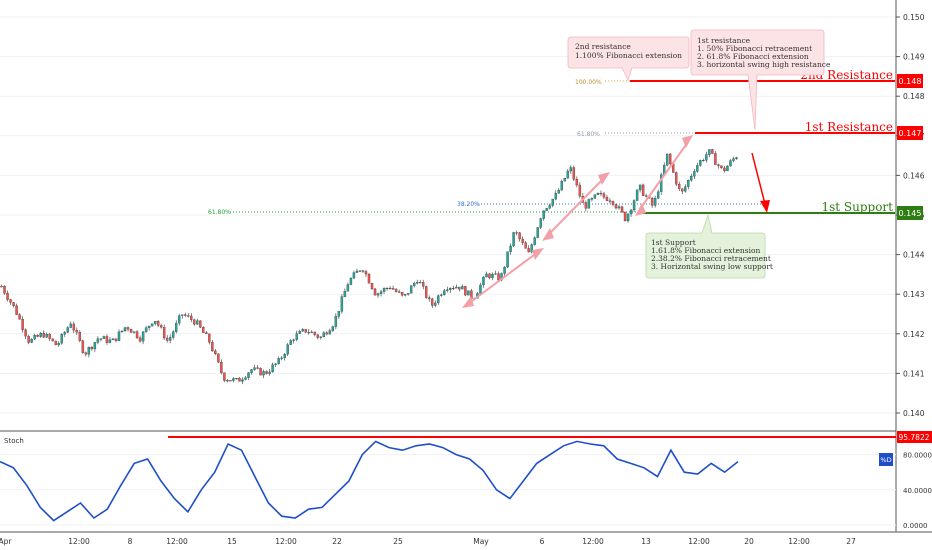  I want to click on callout-first-support-line-3: 3. Horizontal swing low support, so click(712, 266).